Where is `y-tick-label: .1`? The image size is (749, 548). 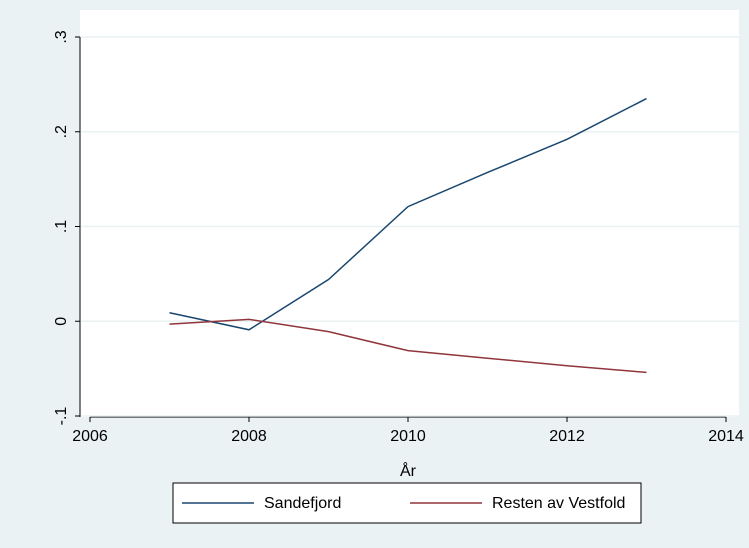 y-tick-label: .1 is located at coordinates (61, 226).